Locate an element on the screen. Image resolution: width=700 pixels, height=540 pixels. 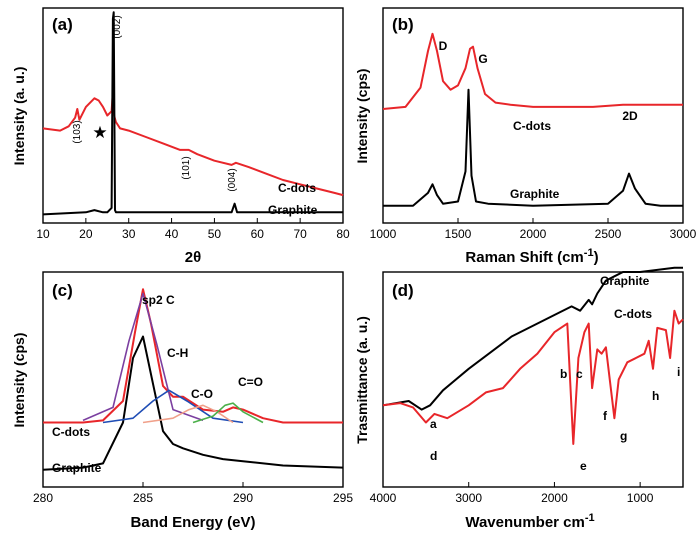
panel-b-label: (b) is located at coordinates (403, 24).